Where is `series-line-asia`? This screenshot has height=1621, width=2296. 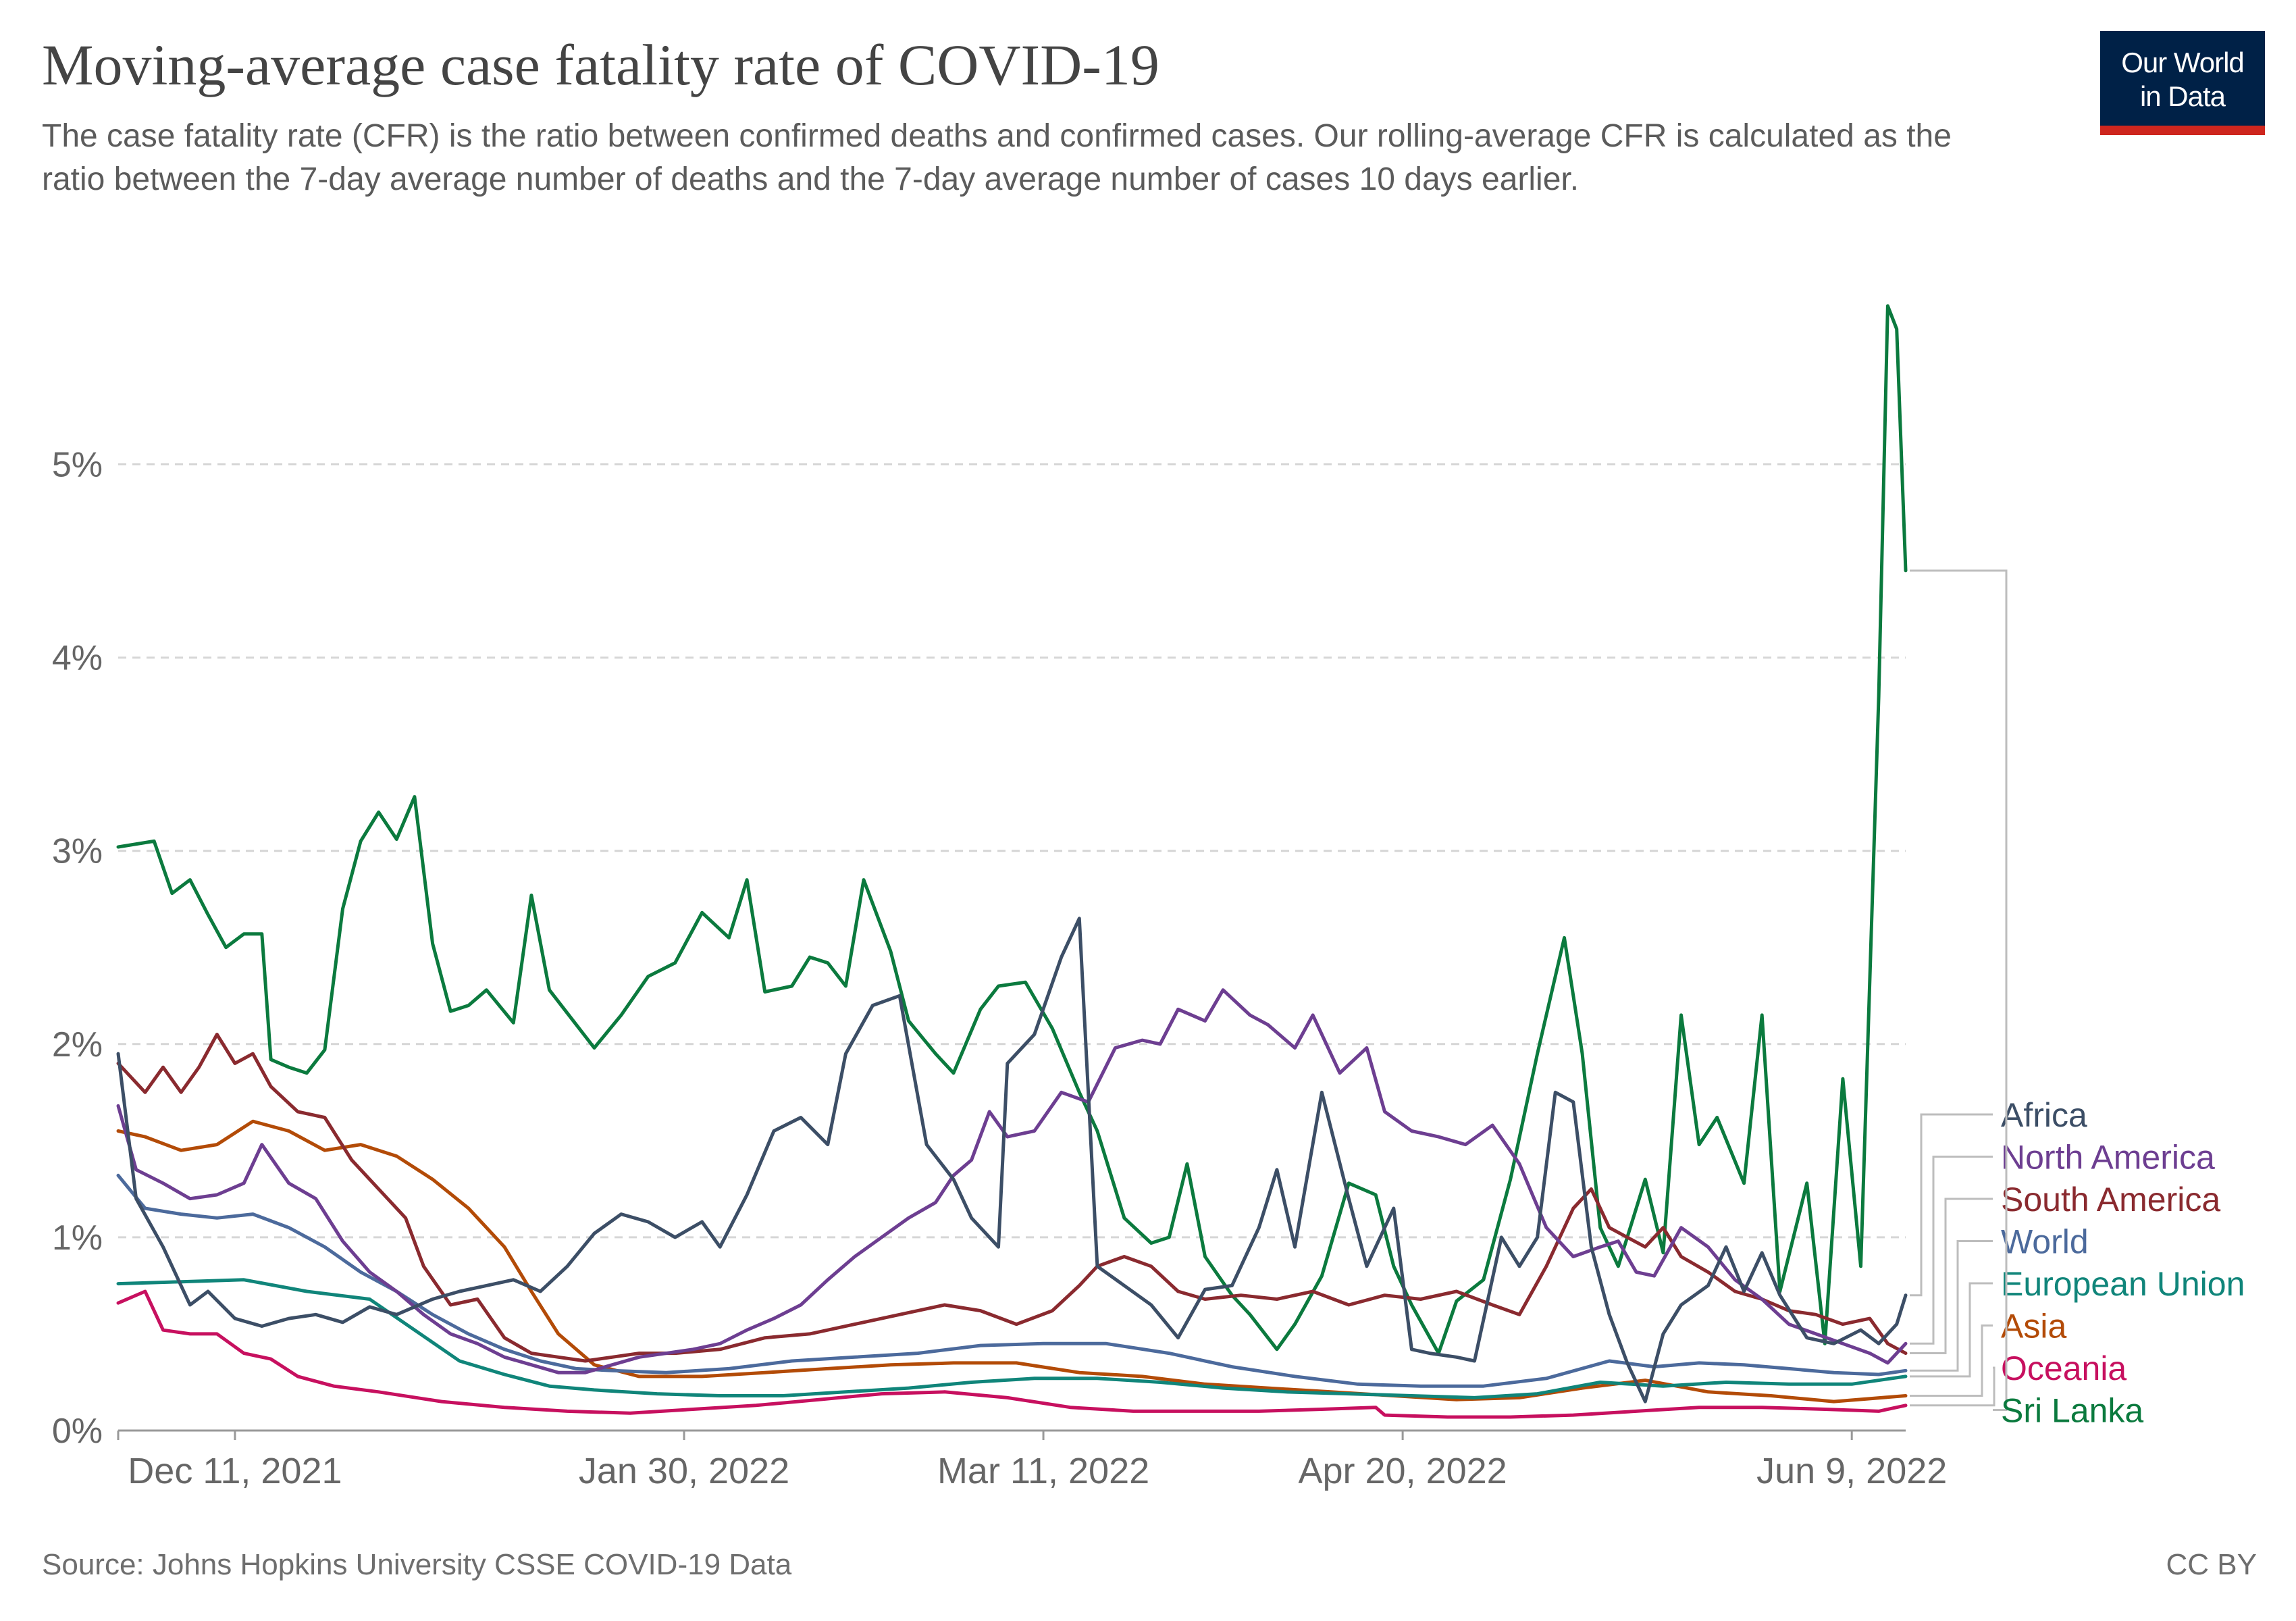 series-line-asia is located at coordinates (1012, 1261).